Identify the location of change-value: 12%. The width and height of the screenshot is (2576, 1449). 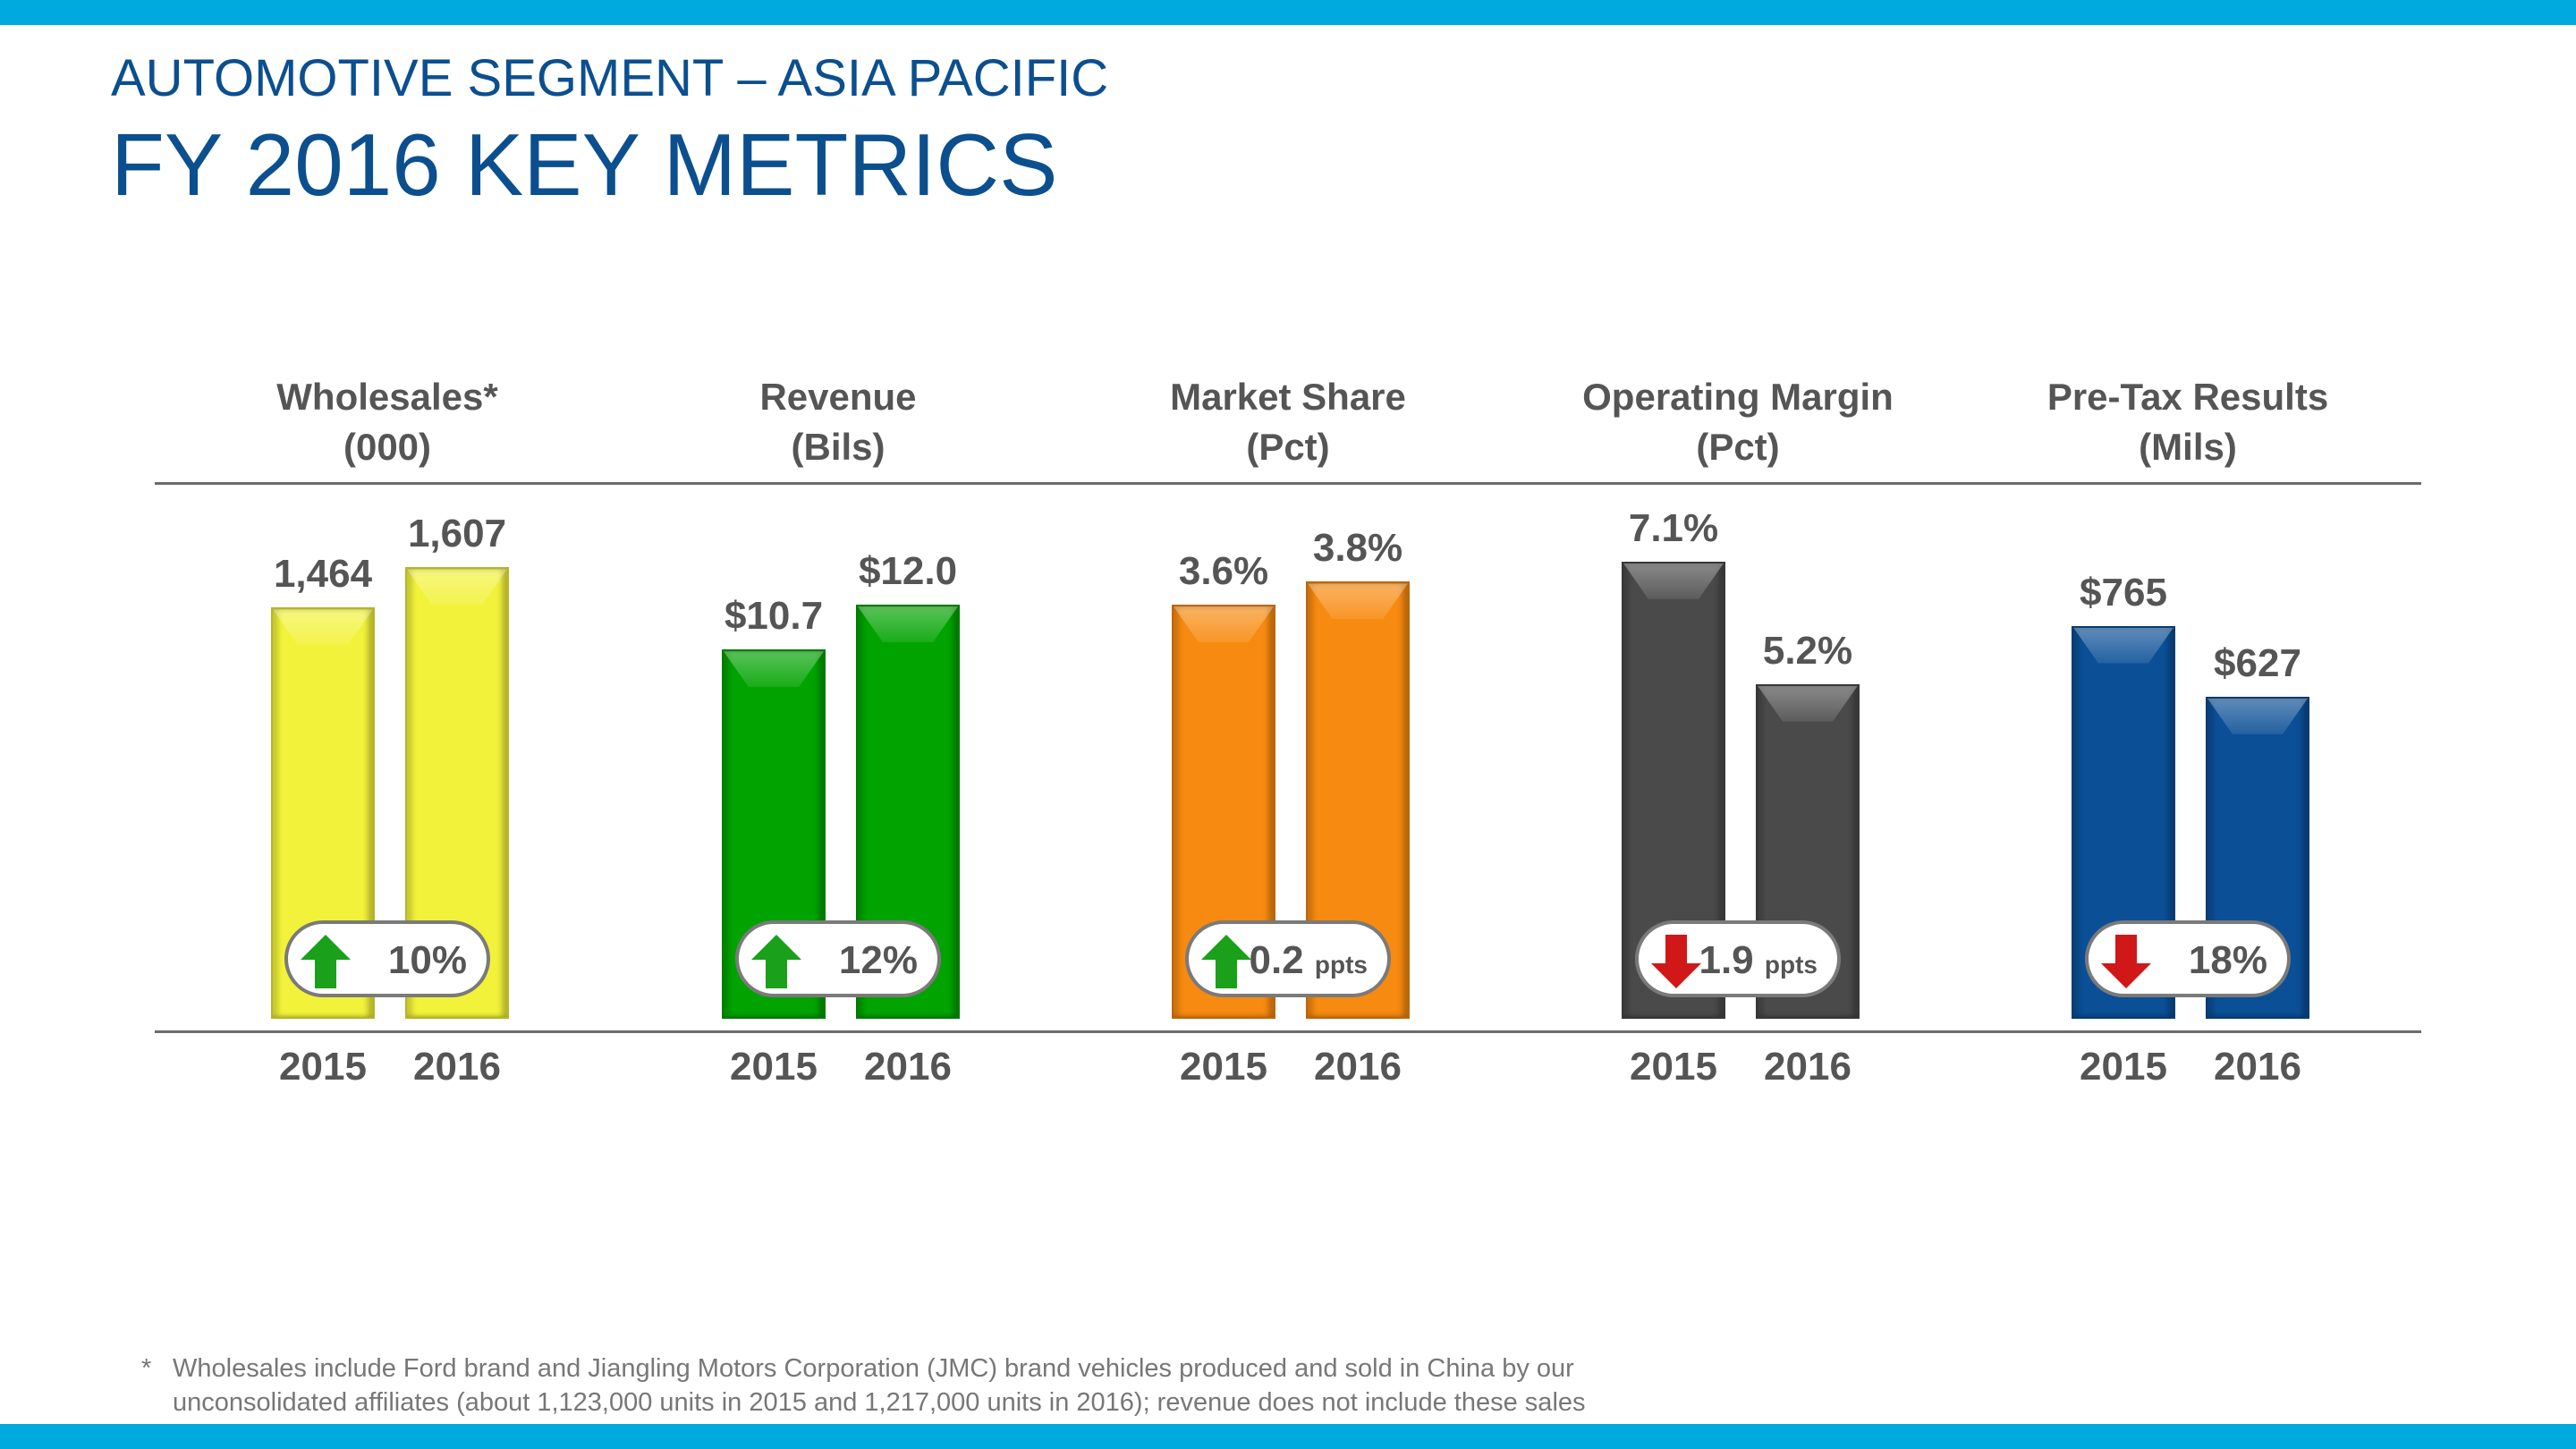
(878, 960).